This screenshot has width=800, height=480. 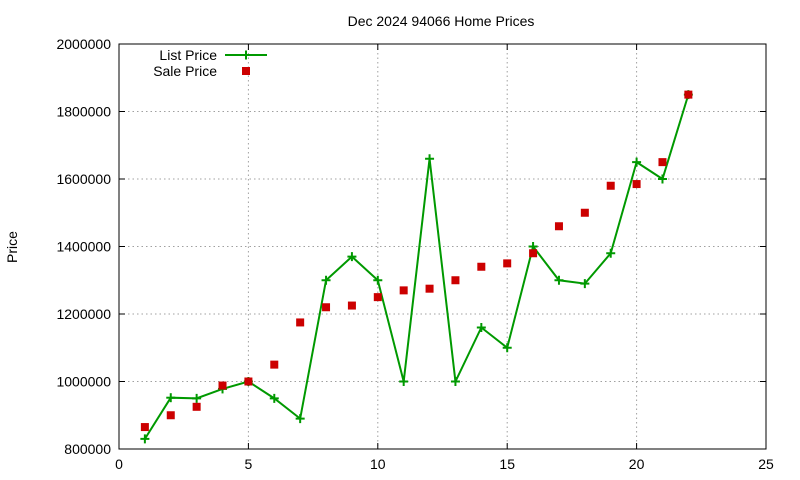 What do you see at coordinates (87, 449) in the screenshot?
I see `y-tick-label: 800000` at bounding box center [87, 449].